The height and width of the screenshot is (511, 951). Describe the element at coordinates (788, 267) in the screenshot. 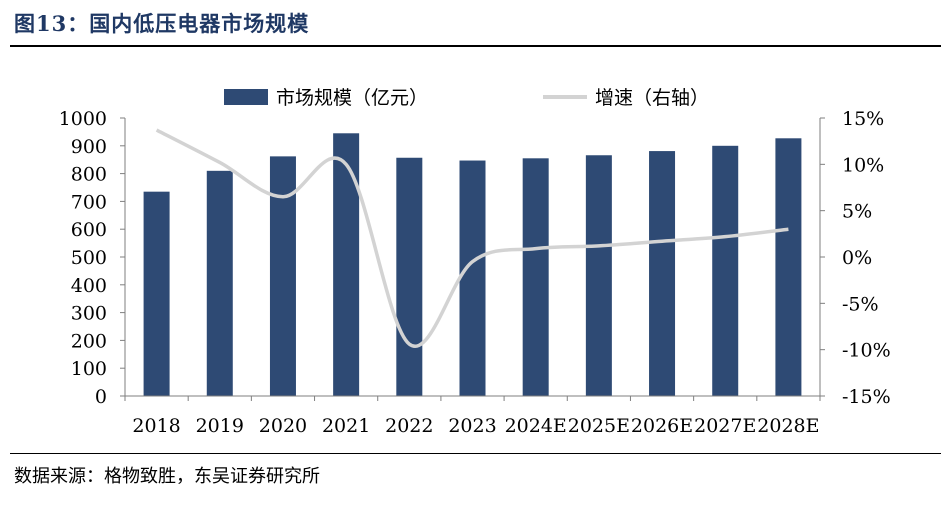

I see `bar-2028E` at that location.